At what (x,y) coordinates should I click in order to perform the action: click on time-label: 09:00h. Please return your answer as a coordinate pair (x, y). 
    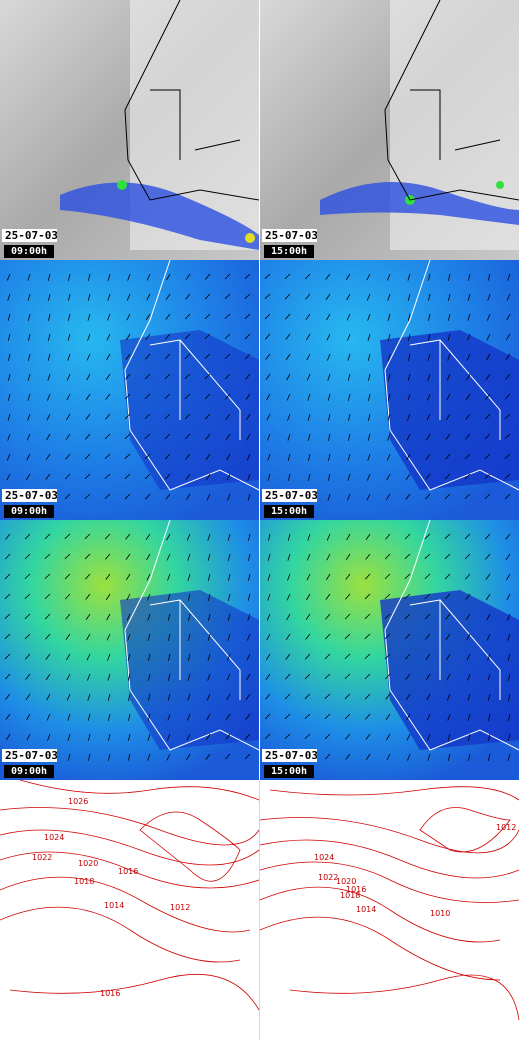
    Looking at the image, I should click on (29, 251).